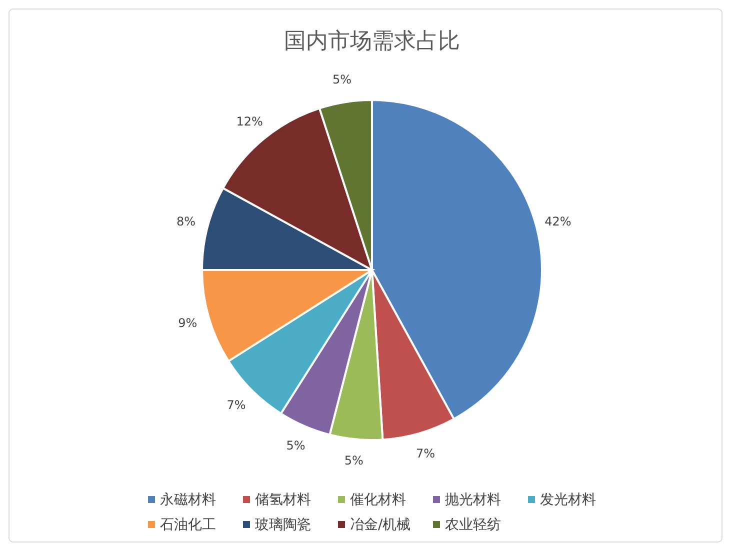 The width and height of the screenshot is (731, 551). I want to click on legend-label: 储氢材料, so click(283, 500).